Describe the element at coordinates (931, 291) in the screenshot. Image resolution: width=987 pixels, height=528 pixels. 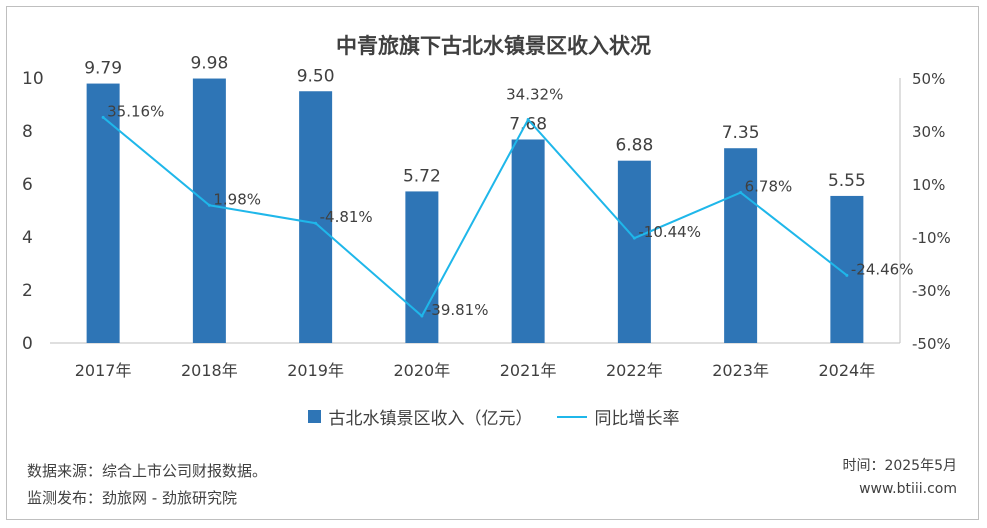
I see `right-axis-tick-label: -30%` at that location.